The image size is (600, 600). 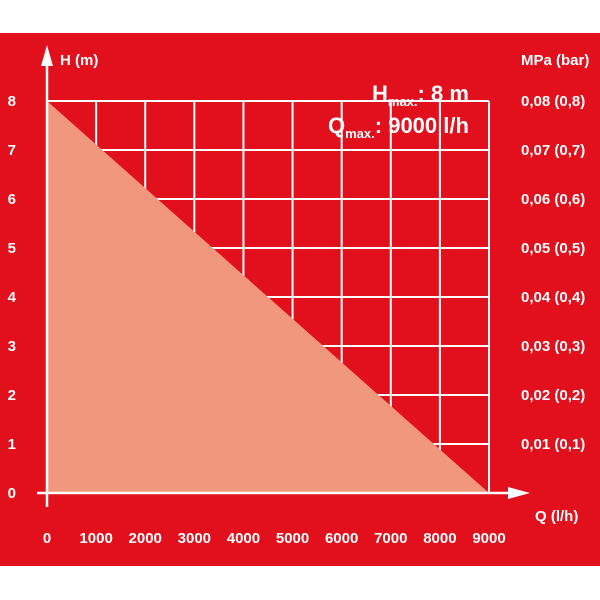 I want to click on y2-tick-label: 0,01 (0,1), so click(x=553, y=444).